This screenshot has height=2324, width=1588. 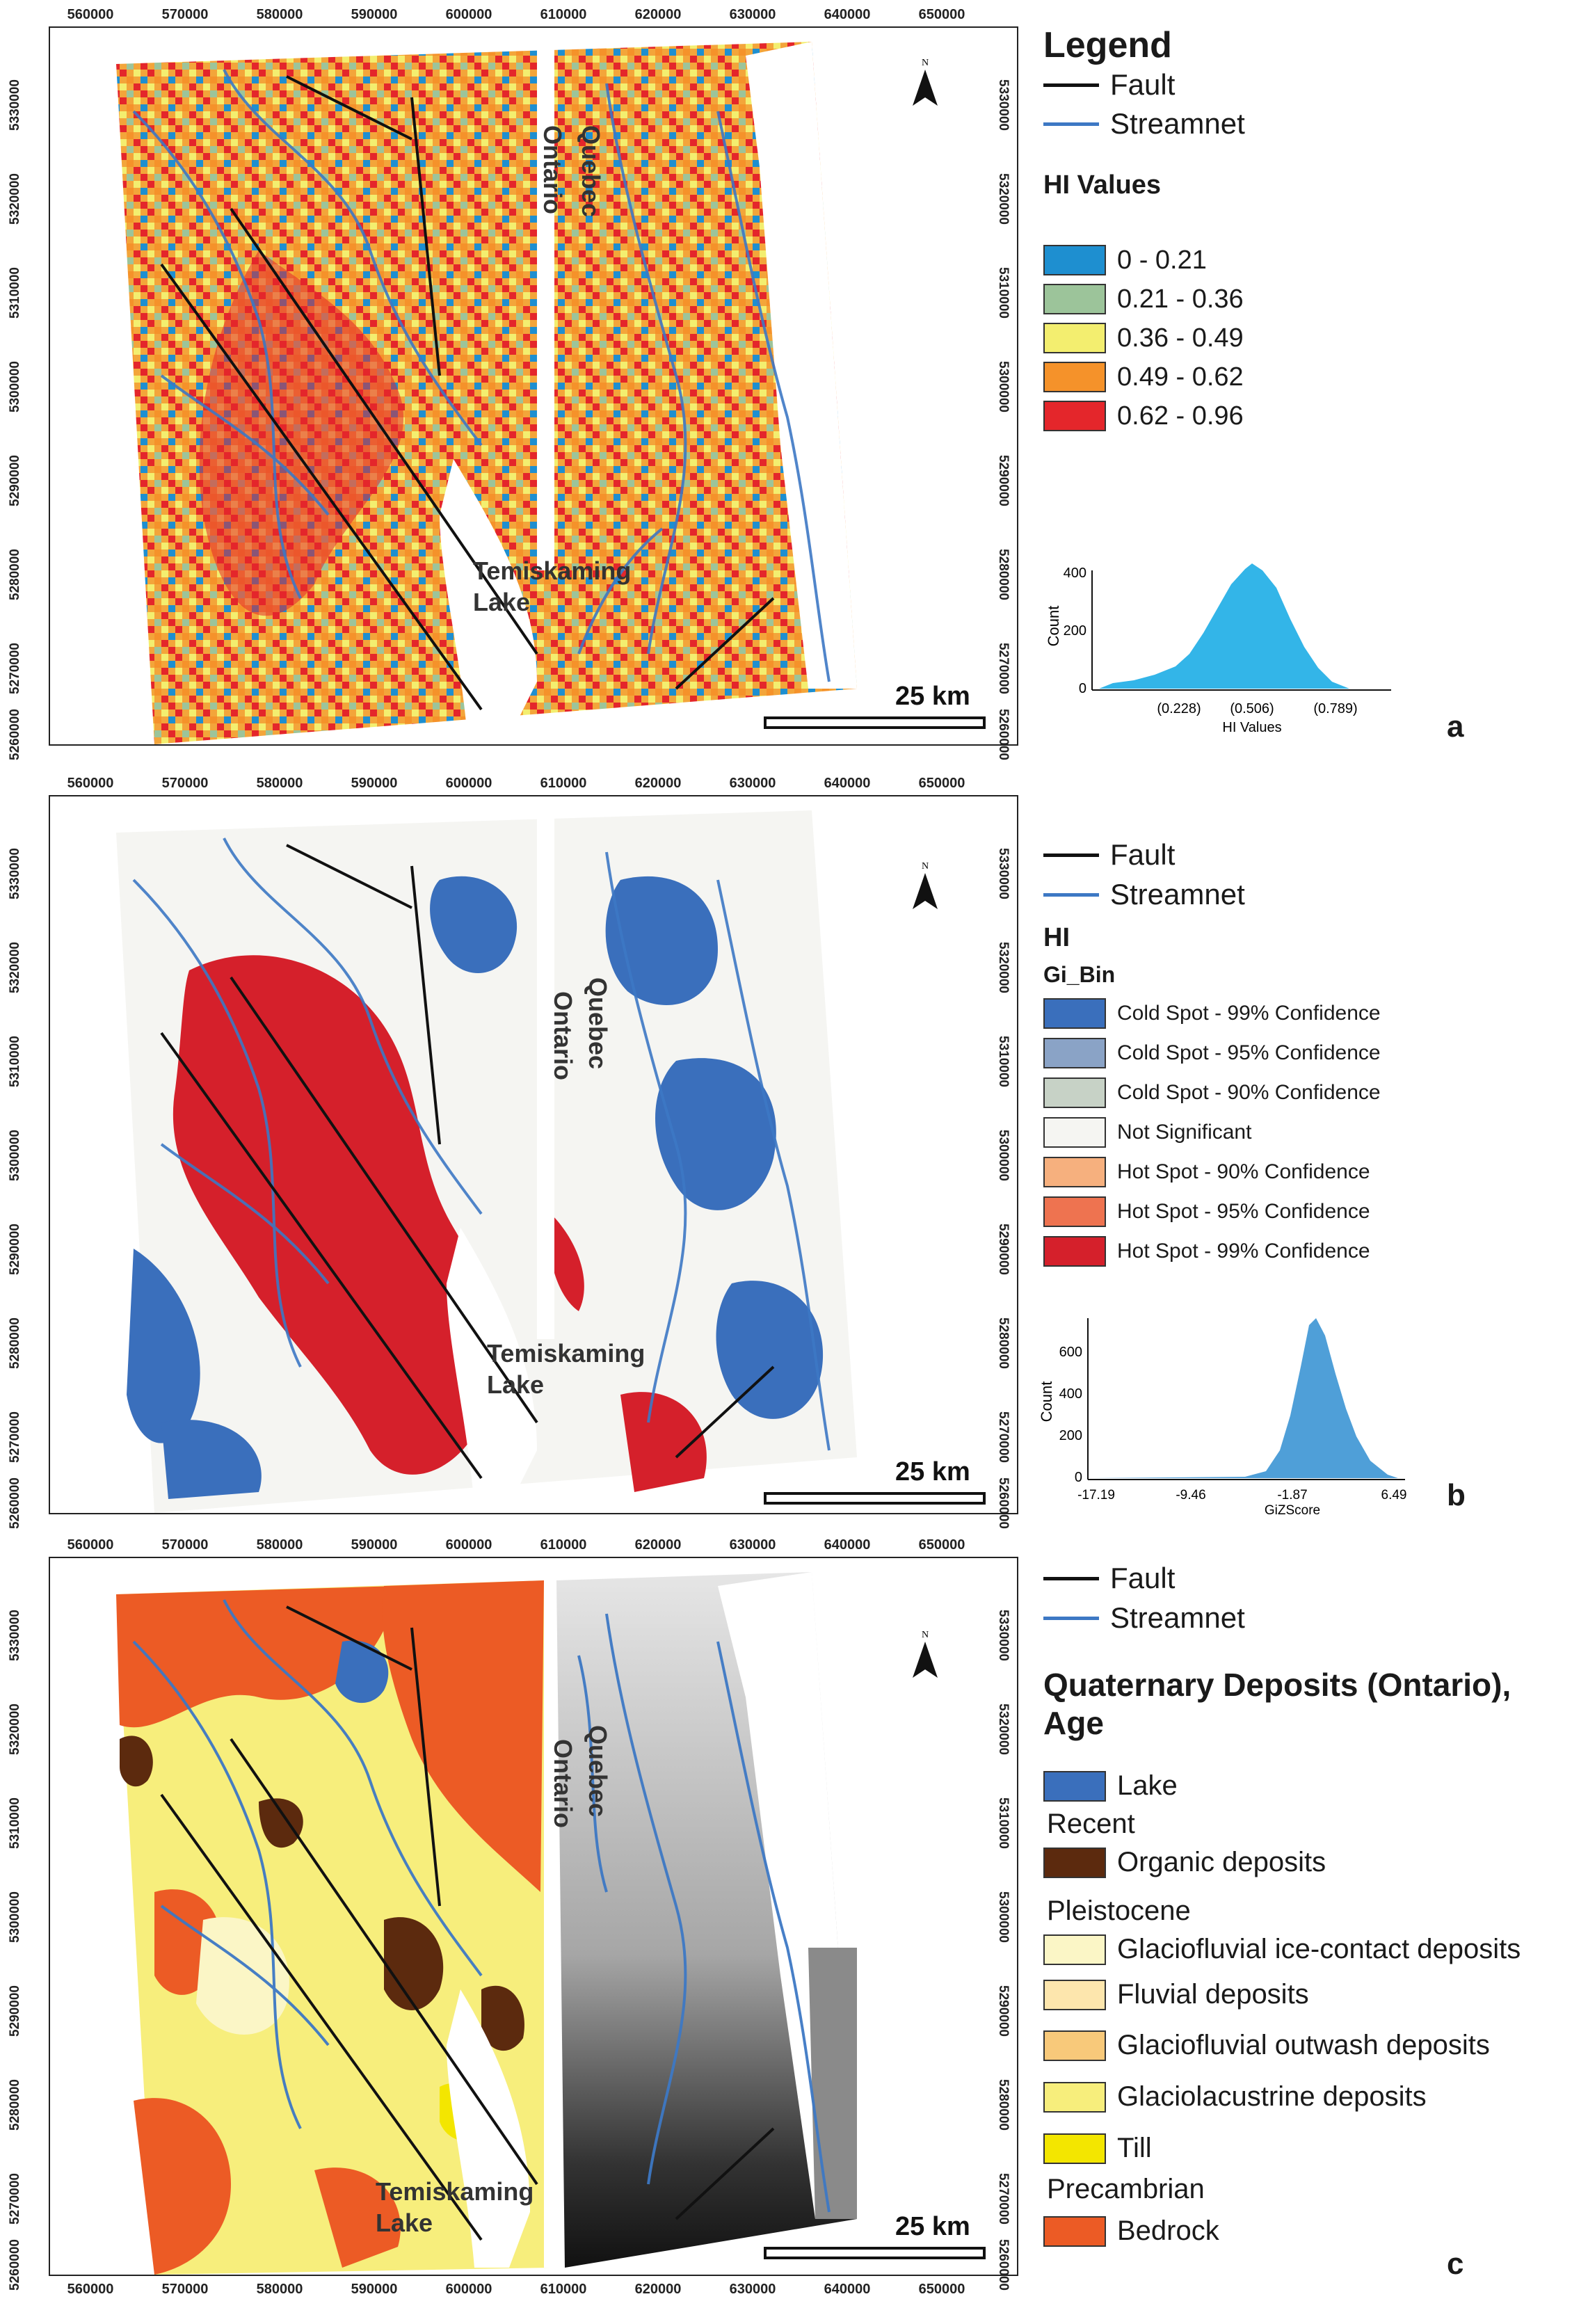 What do you see at coordinates (1184, 1862) in the screenshot?
I see `legend-class-organic: Organic deposits` at bounding box center [1184, 1862].